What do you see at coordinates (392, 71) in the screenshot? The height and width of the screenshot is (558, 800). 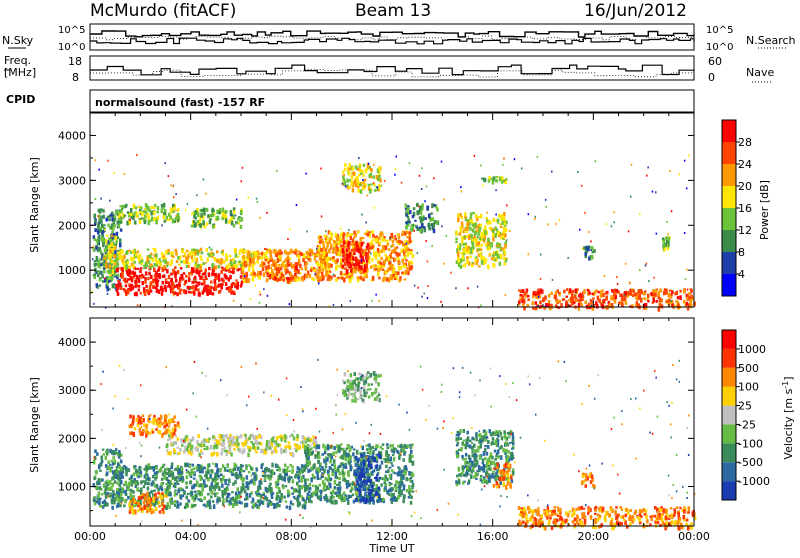 I see `freq-traces` at bounding box center [392, 71].